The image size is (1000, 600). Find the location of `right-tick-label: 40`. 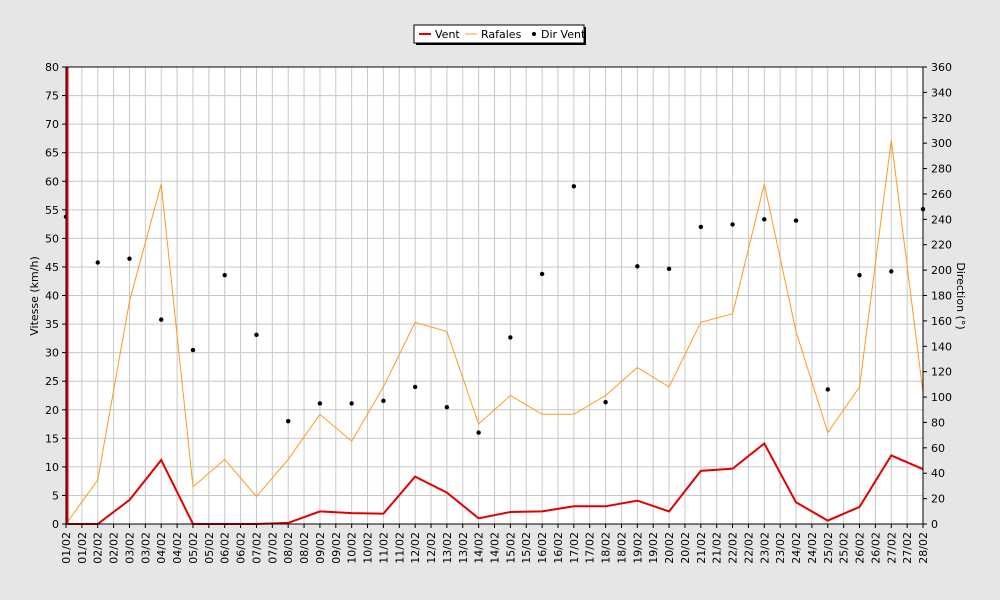

right-tick-label: 40 is located at coordinates (938, 473).